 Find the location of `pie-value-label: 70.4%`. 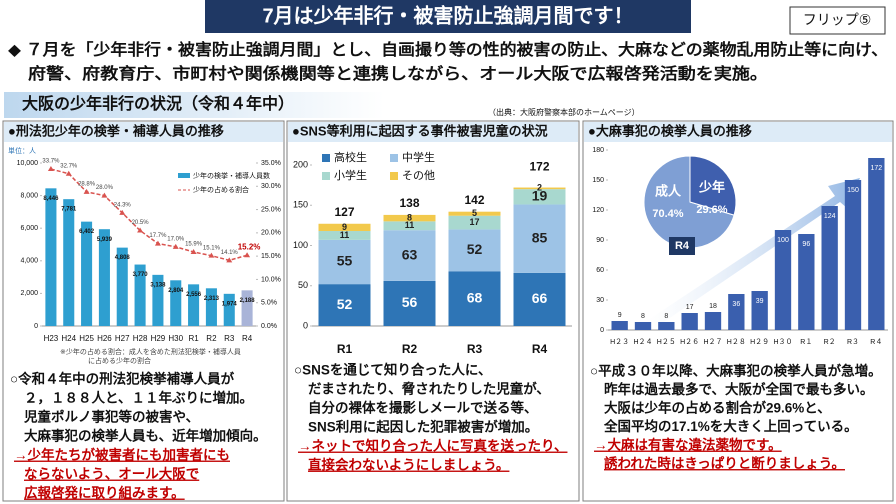

pie-value-label: 70.4% is located at coordinates (667, 214).